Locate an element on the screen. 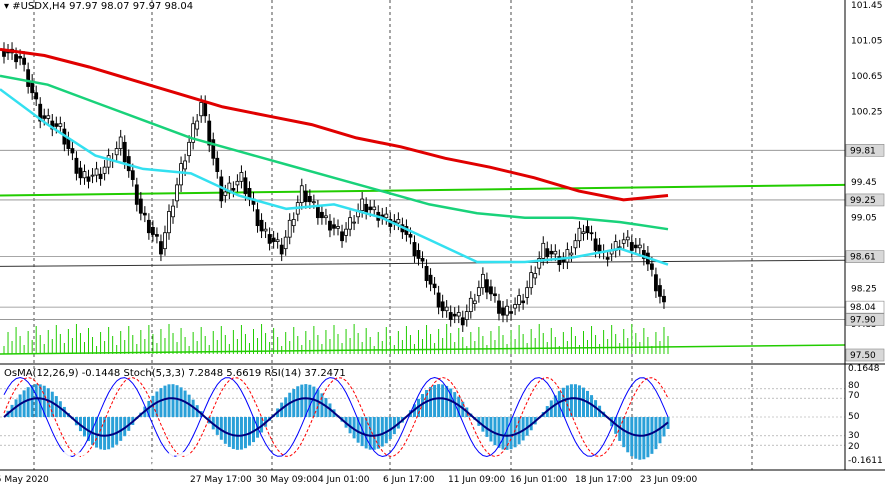  watermark-brand: instaforex is located at coordinates (127, 459).